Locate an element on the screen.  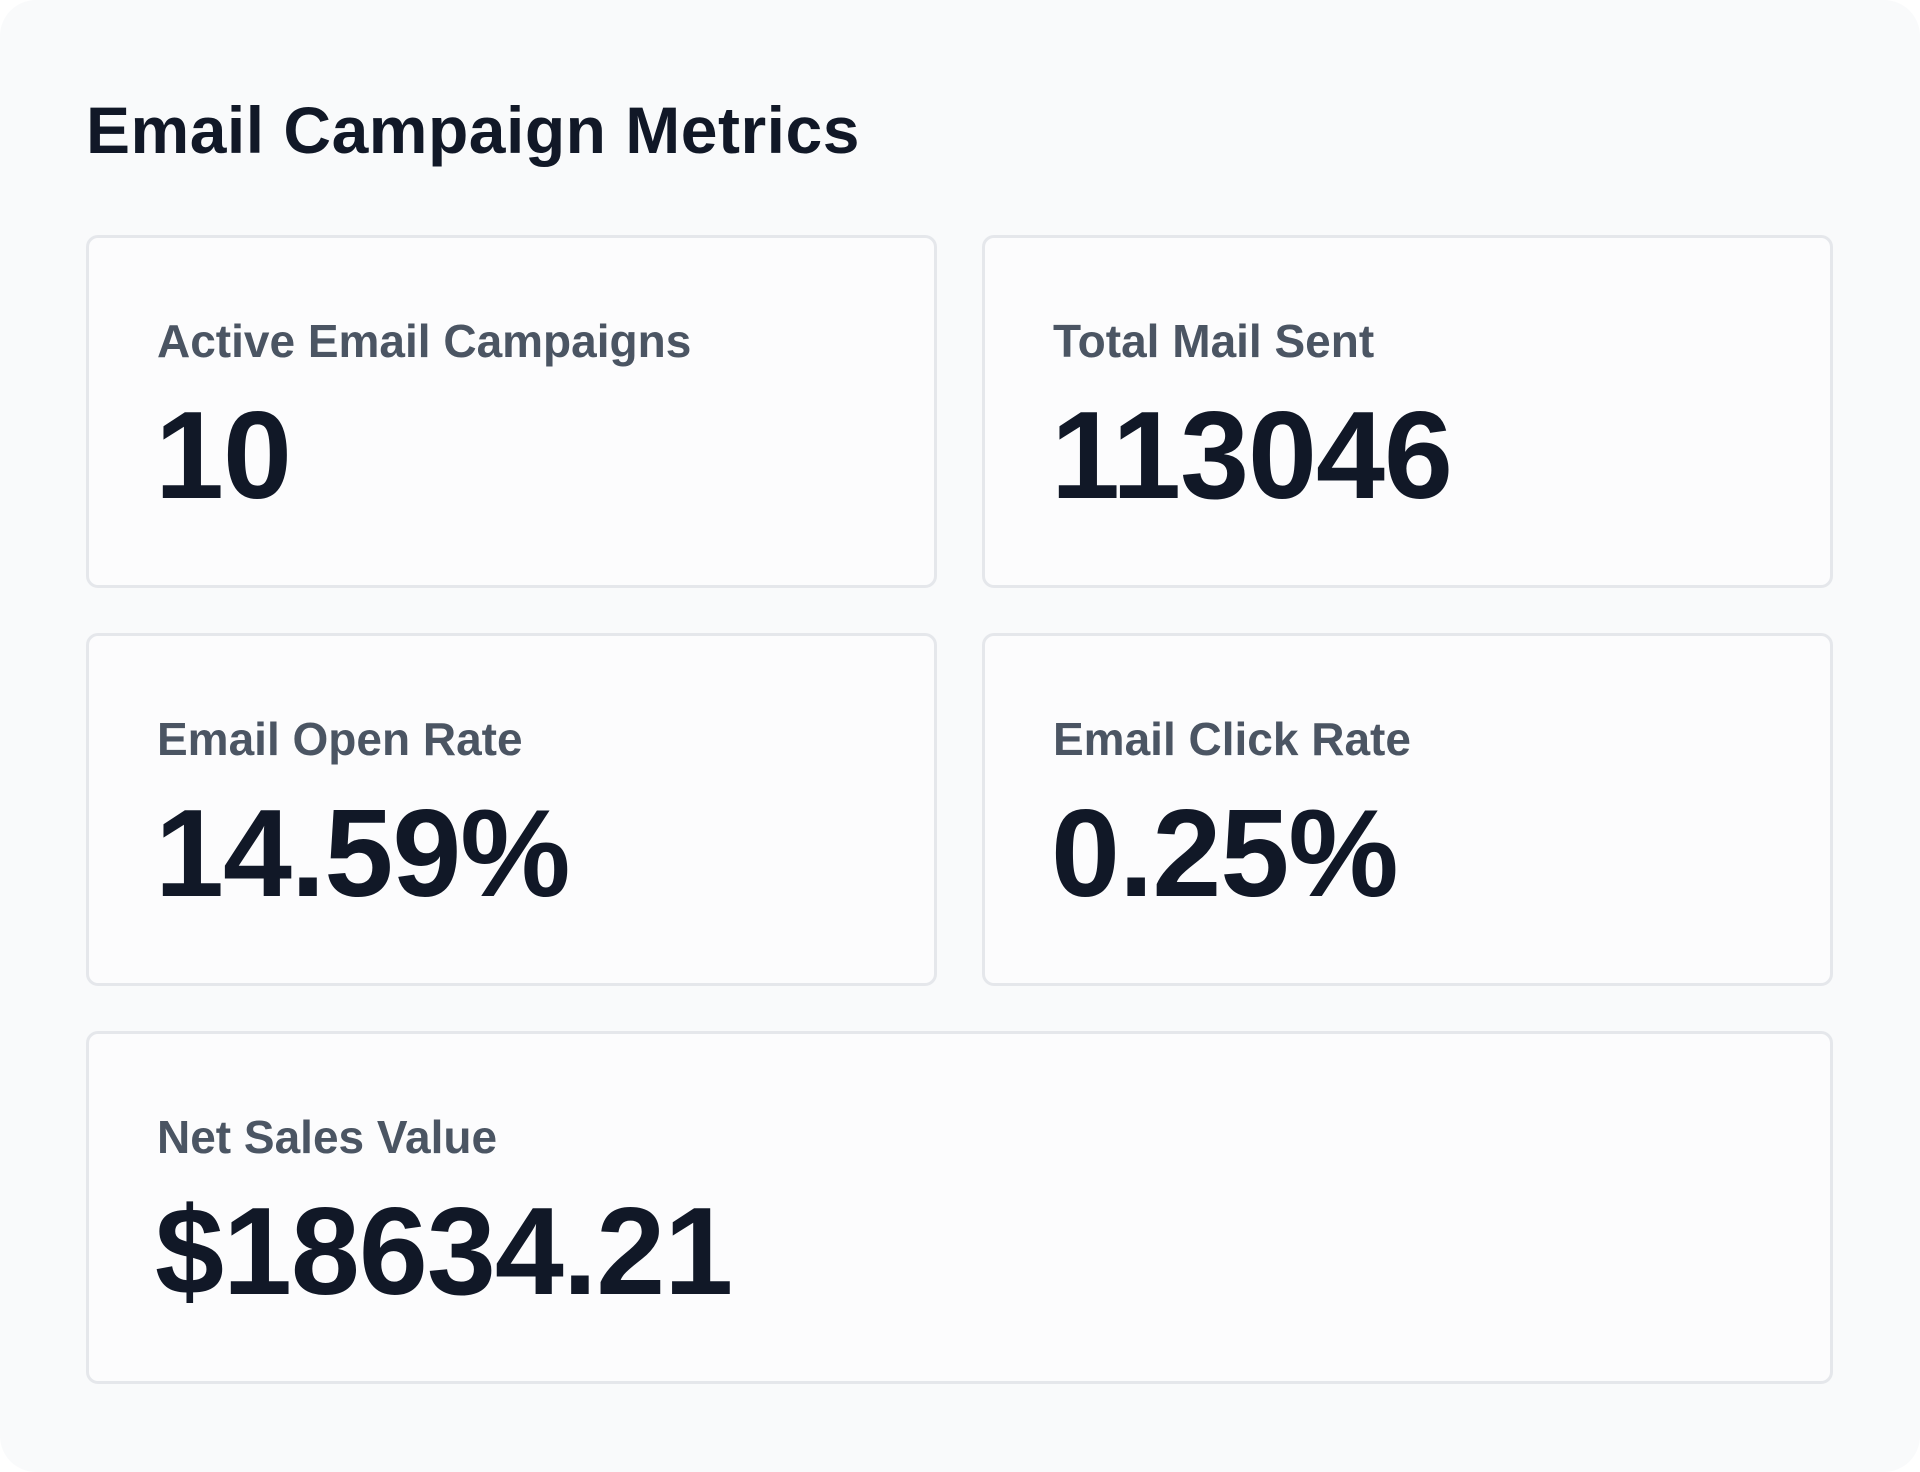
metric-label: Active Email Campaigns is located at coordinates (424, 341).